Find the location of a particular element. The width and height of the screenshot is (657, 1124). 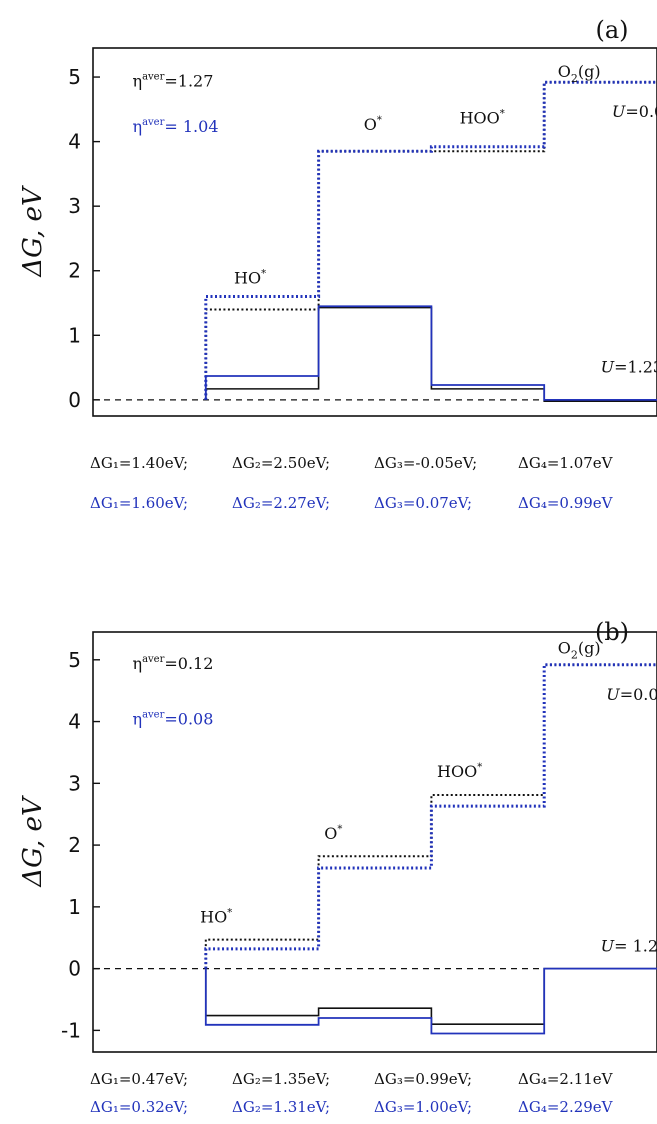

caption-b-blue-1: ΔG₁=0.32eV; is located at coordinates (139, 1107).